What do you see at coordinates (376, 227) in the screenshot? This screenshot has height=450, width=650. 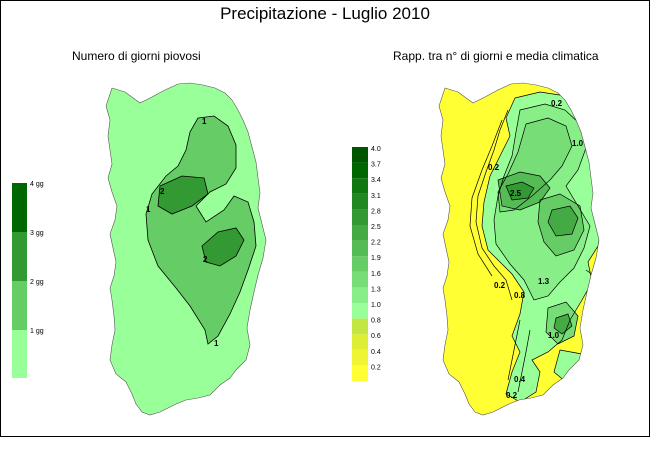 I see `legend-label: 2.5` at bounding box center [376, 227].